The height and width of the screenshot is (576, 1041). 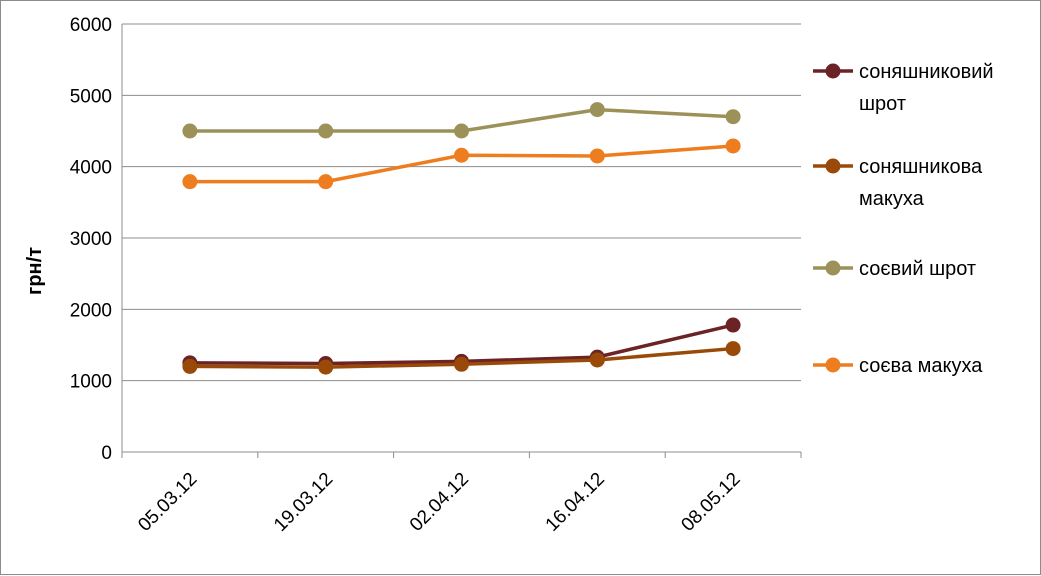 I want to click on legend-entry-3: соєва макуха, so click(x=898, y=366).